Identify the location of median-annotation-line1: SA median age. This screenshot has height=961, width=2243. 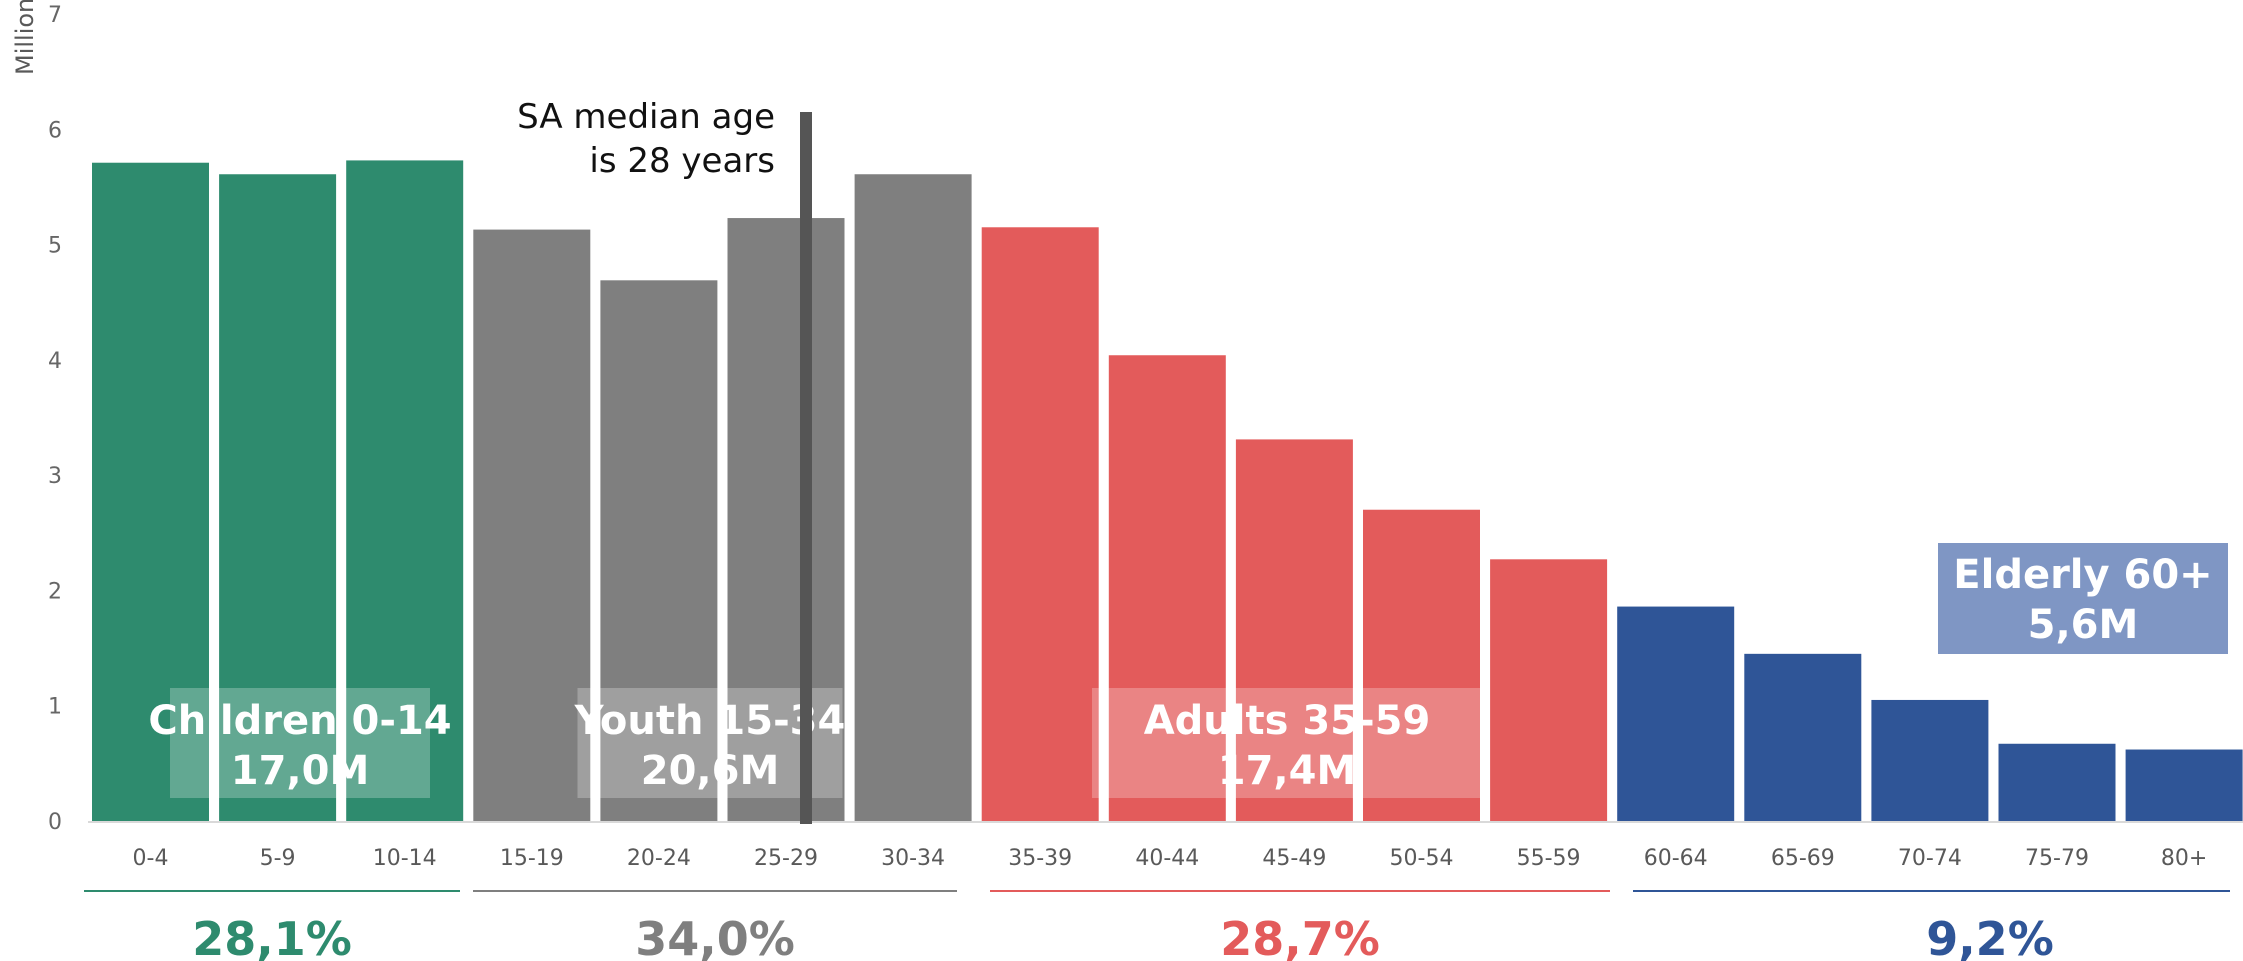
(646, 117).